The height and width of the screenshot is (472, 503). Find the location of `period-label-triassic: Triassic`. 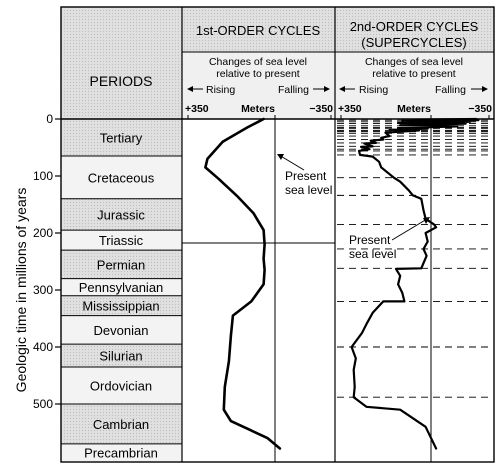

period-label-triassic: Triassic is located at coordinates (121, 240).